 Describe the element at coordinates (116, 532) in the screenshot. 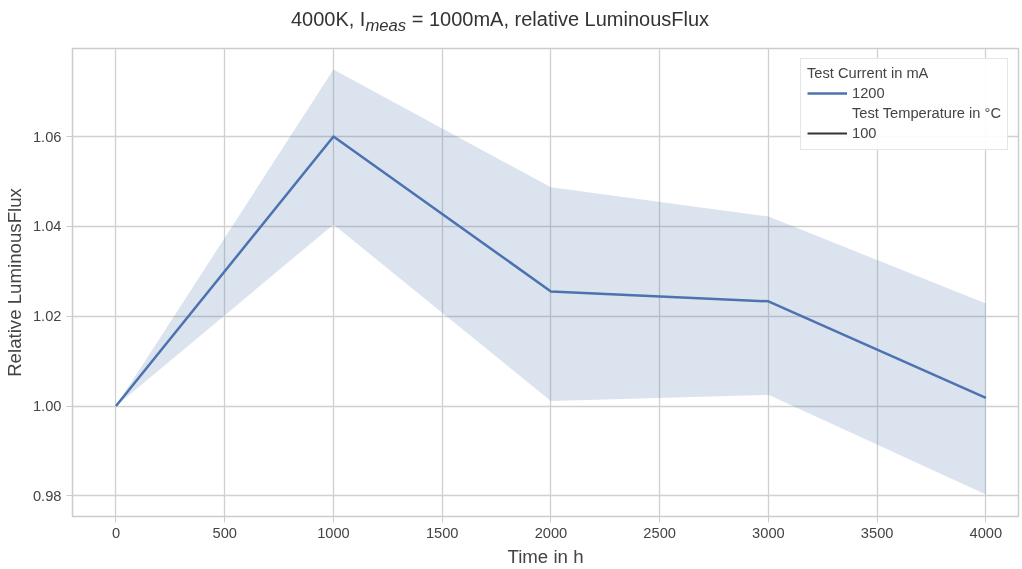

I see `x-tick-label: 0` at that location.